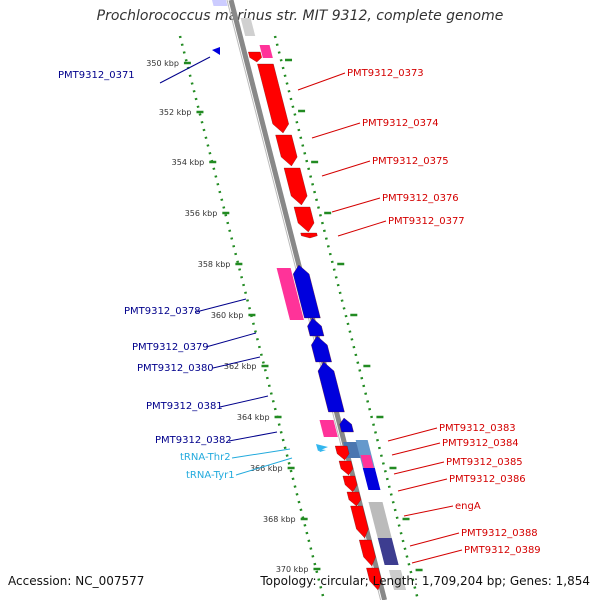  What do you see at coordinates (422, 485) in the screenshot?
I see `gene-label-0386-leader` at bounding box center [422, 485].